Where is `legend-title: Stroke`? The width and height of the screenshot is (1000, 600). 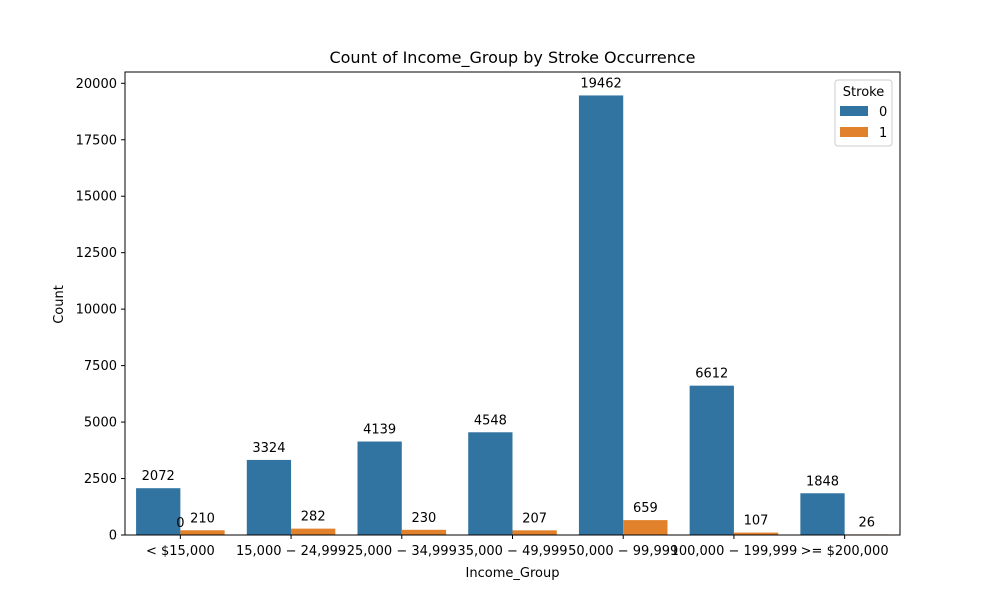 legend-title: Stroke is located at coordinates (863, 92).